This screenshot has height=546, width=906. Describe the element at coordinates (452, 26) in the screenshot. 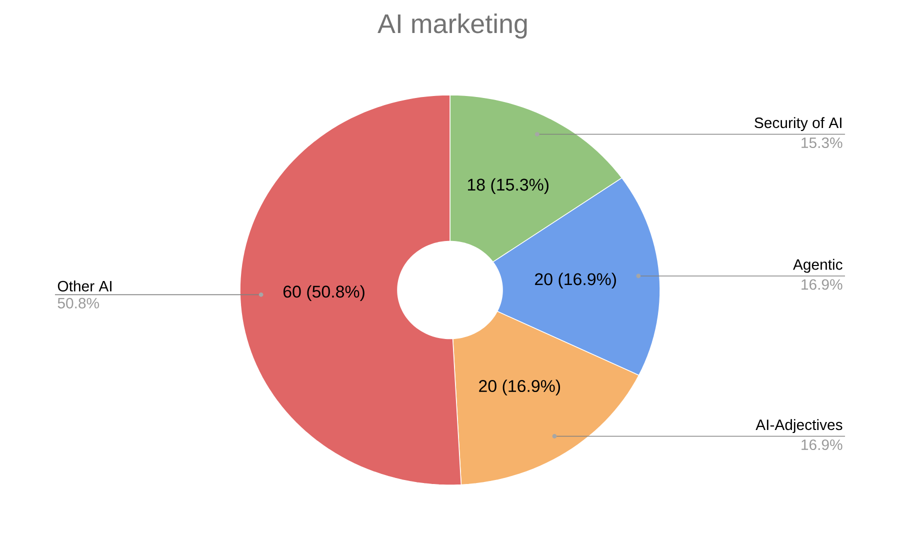

I see `chart-title: AI marketing` at that location.